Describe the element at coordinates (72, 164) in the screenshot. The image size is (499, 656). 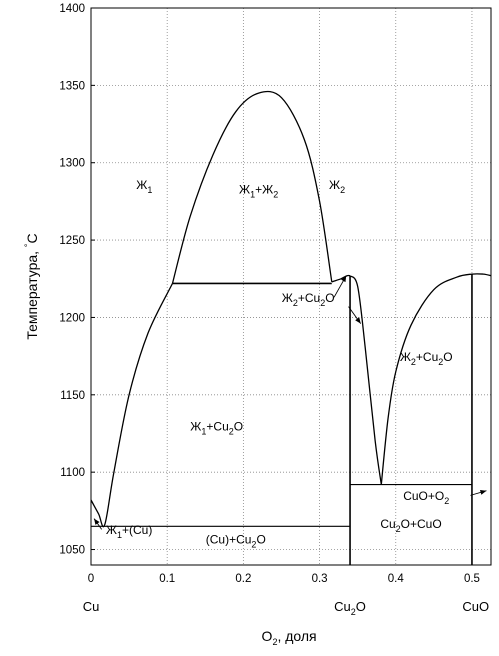
I see `y-tick-label: 1300` at that location.